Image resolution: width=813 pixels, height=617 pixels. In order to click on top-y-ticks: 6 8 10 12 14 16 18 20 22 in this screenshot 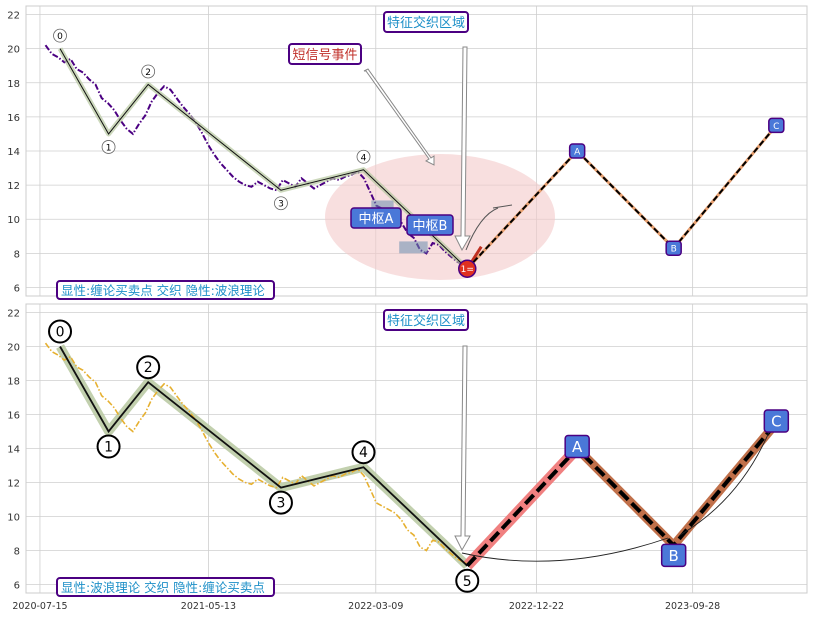, I will do `click(13, 153)`.